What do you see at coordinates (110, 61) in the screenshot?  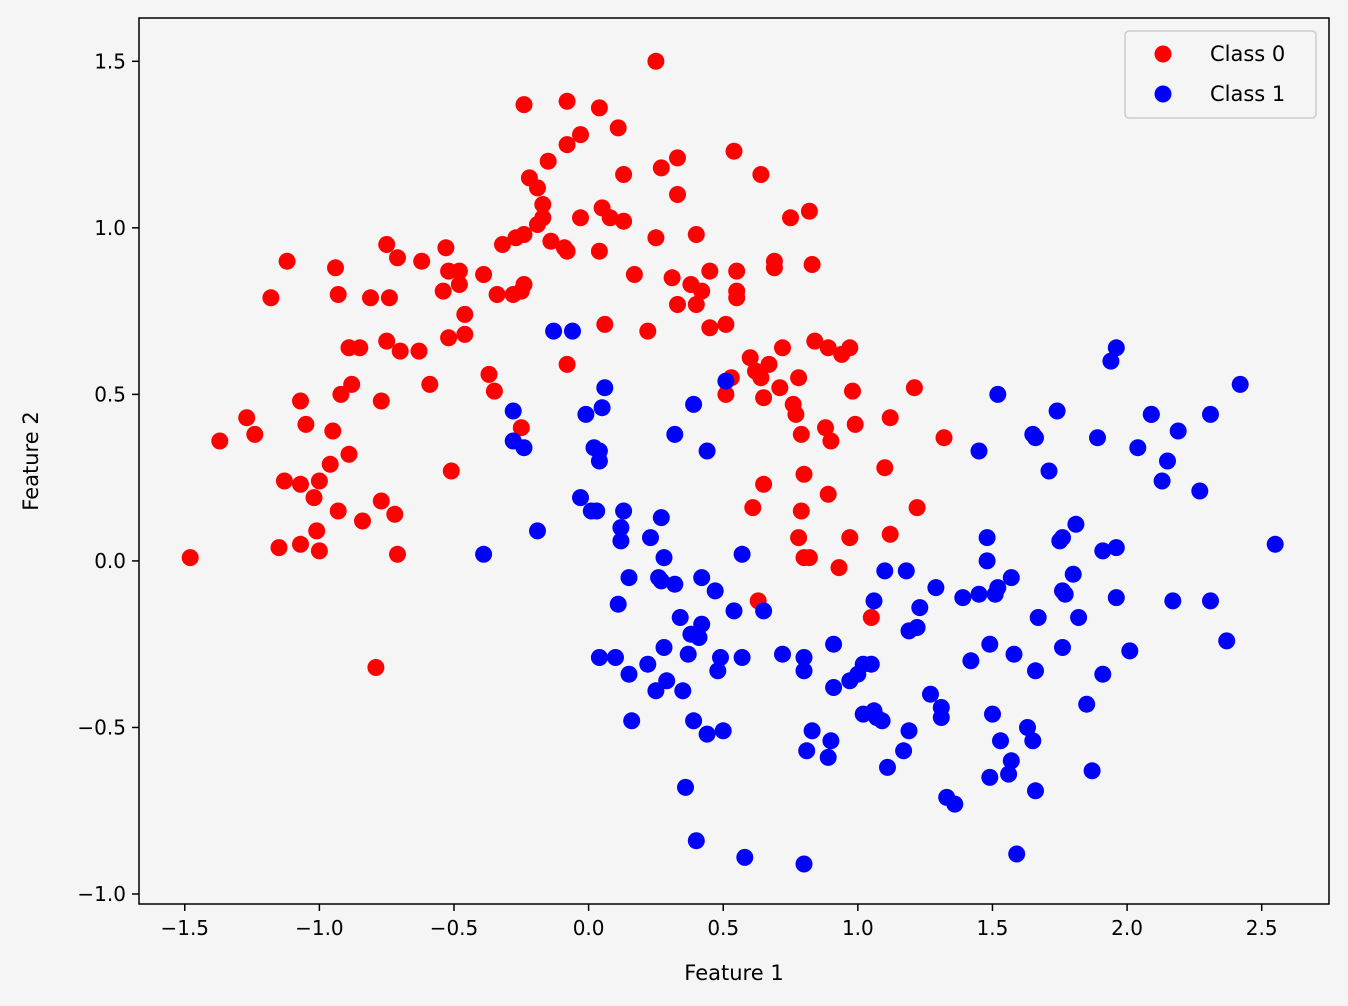 I see `y-tick-label: 1.5` at bounding box center [110, 61].